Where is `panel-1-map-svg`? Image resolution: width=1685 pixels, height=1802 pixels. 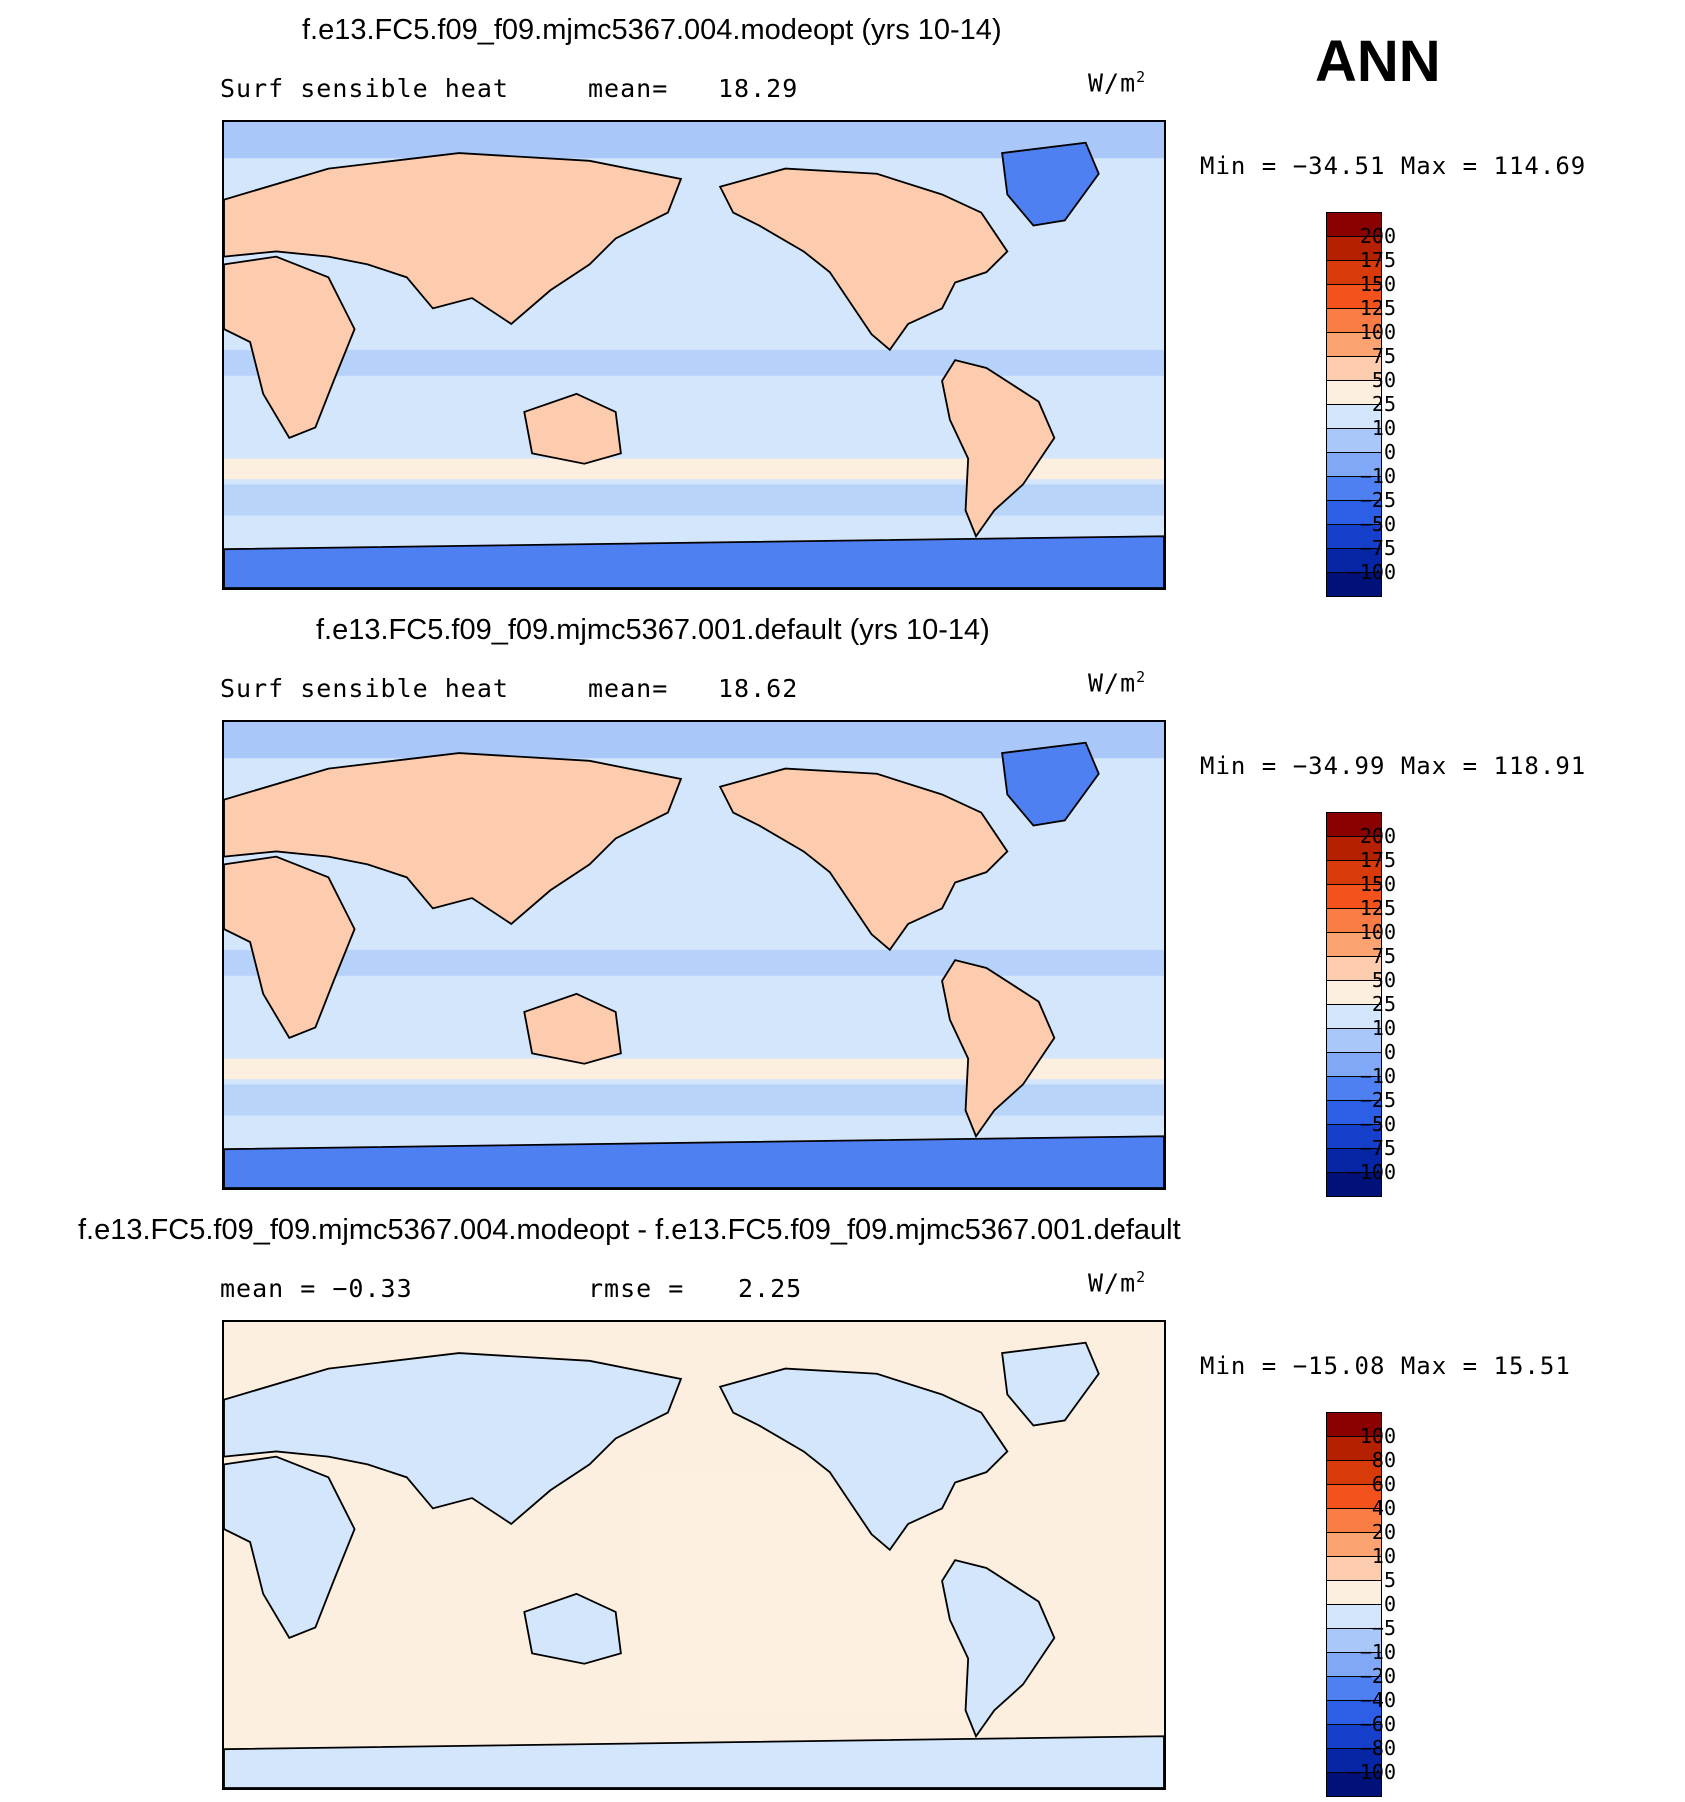
panel-1-map-svg is located at coordinates (694, 355).